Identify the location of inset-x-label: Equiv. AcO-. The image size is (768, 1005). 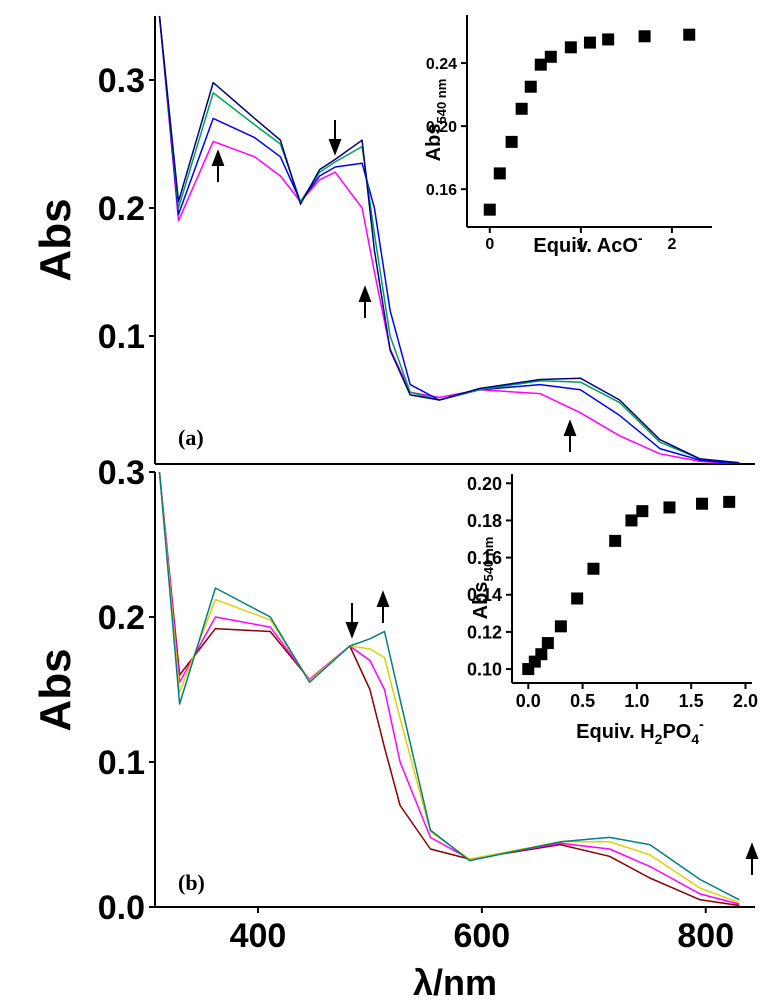
(587, 243).